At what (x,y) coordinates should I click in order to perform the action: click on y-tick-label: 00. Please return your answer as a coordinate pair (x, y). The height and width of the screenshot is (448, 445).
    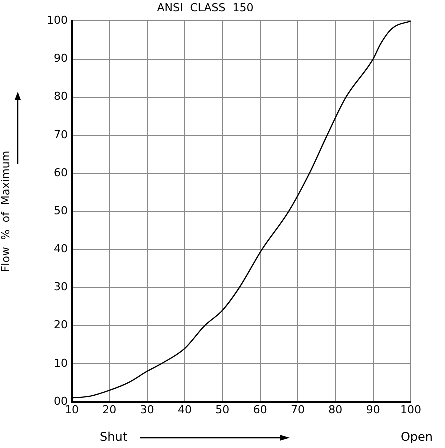
    Looking at the image, I should click on (61, 401).